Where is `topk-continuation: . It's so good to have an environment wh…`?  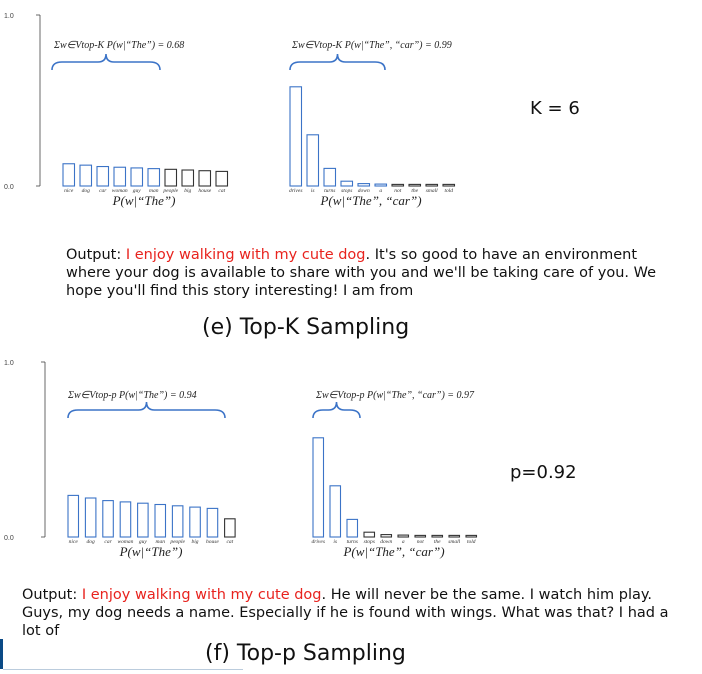
topk-continuation: . It's so good to have an environment wh… is located at coordinates (361, 273).